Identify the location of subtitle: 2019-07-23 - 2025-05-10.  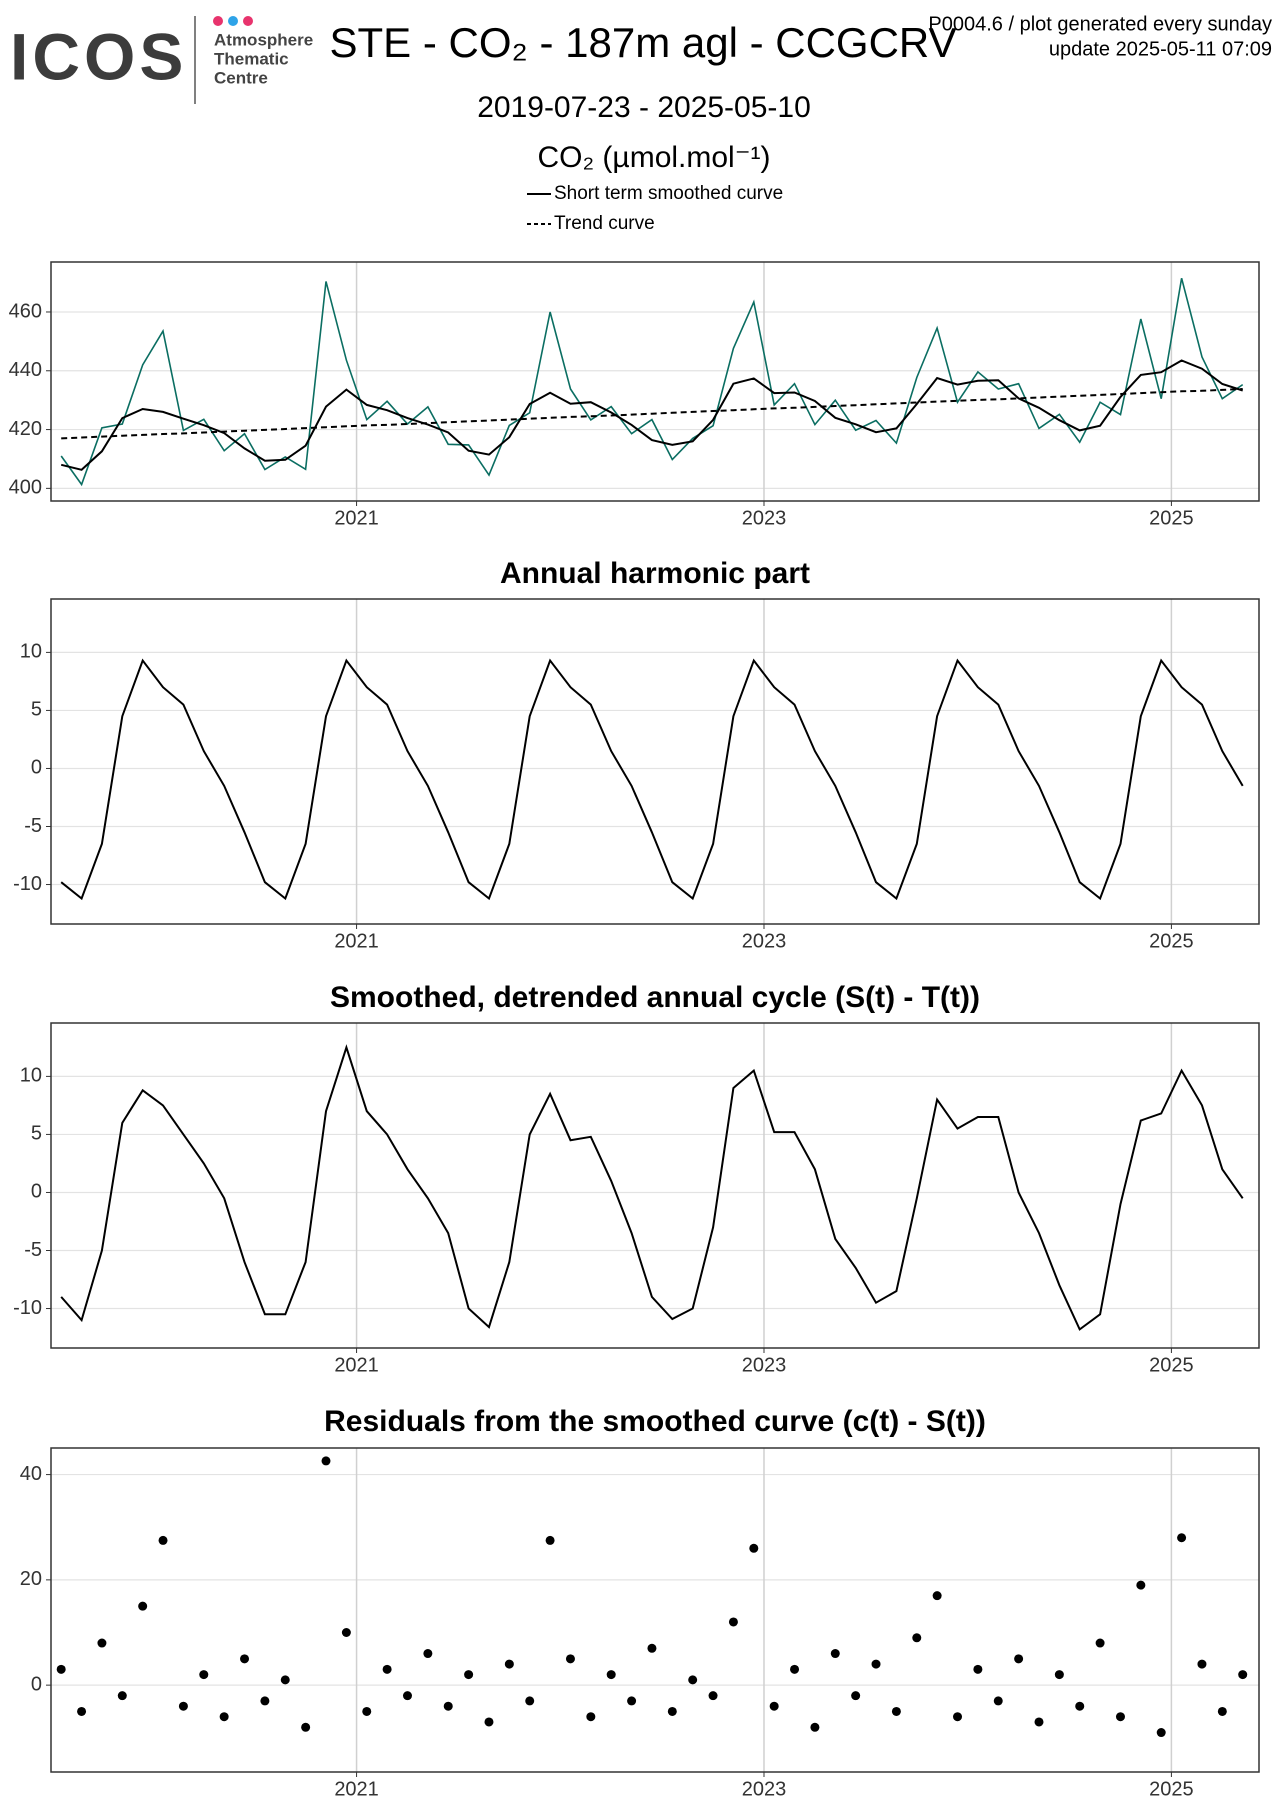
(644, 107).